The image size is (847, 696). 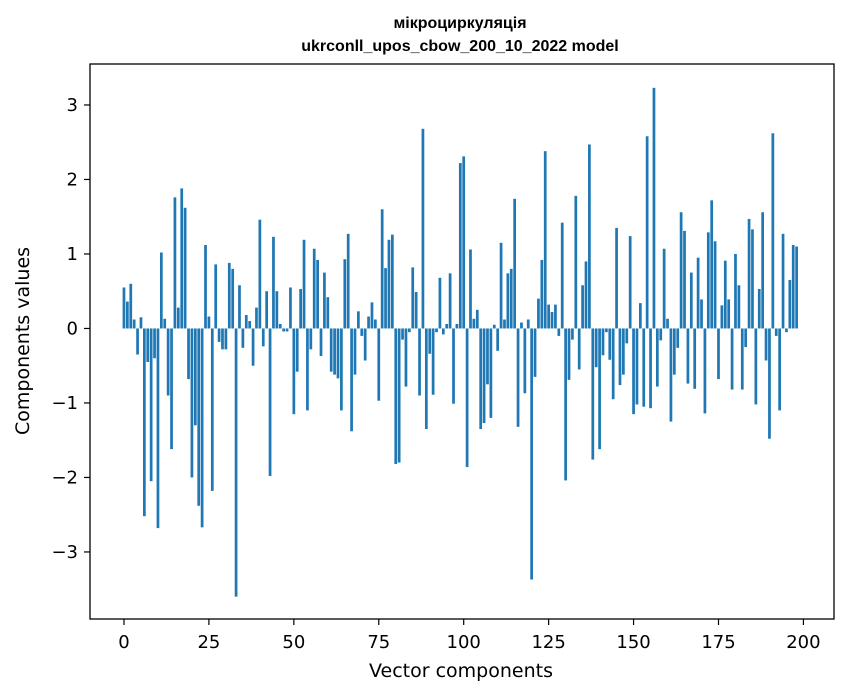 I want to click on x-tick-label: 50, so click(x=293, y=642).